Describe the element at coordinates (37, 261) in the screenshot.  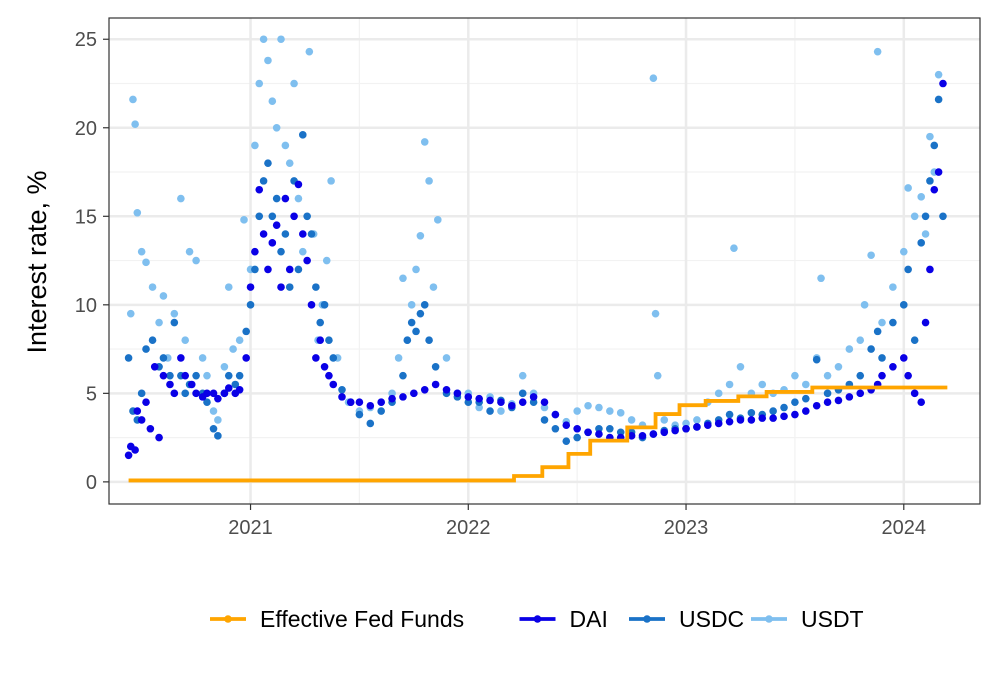
I see `y-axis-title: Interest rate, %` at that location.